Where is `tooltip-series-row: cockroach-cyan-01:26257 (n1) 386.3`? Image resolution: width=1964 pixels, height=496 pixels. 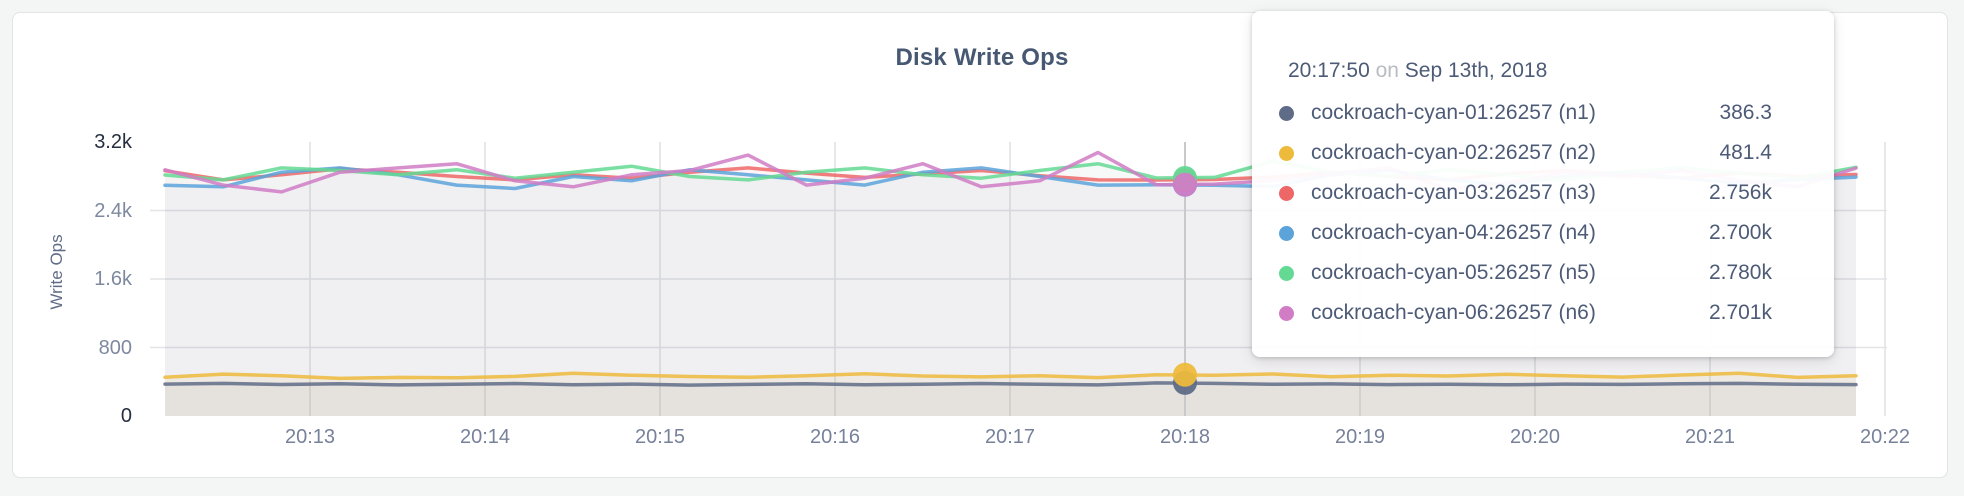 tooltip-series-row: cockroach-cyan-01:26257 (n1) 386.3 is located at coordinates (1525, 113).